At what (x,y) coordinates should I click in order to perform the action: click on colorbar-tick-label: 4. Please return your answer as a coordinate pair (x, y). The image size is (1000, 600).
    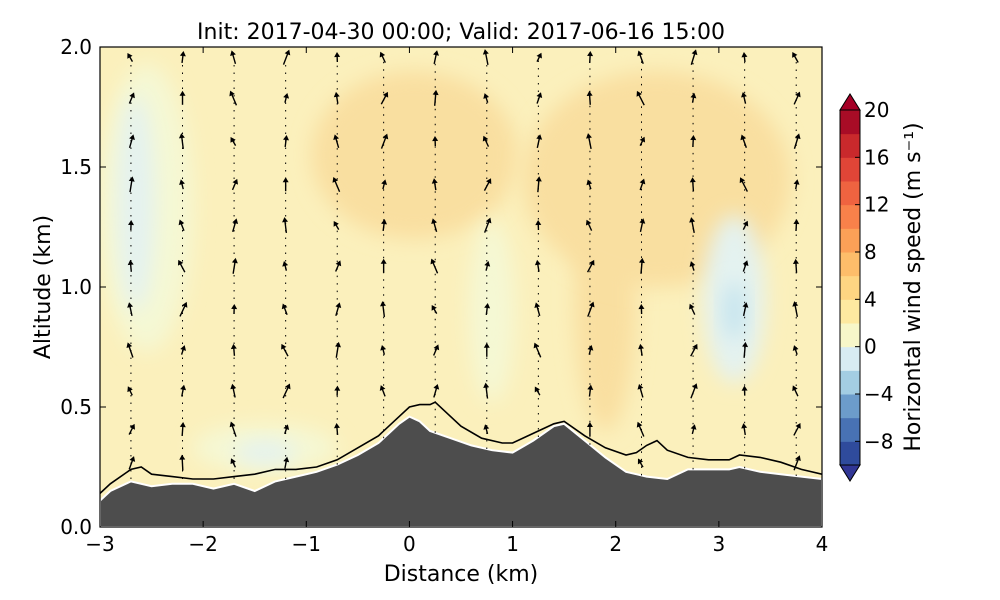
    Looking at the image, I should click on (870, 299).